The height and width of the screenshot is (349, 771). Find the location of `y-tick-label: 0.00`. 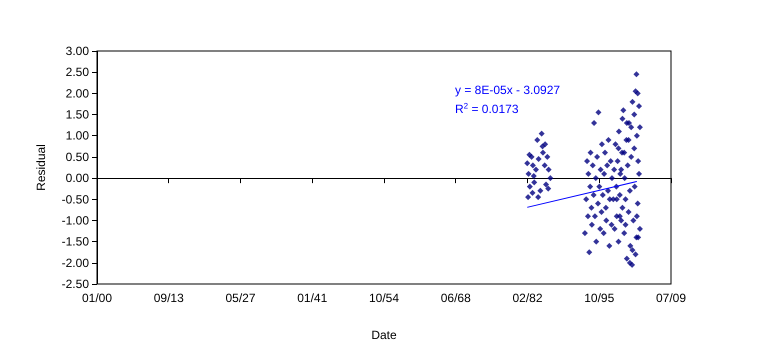

y-tick-label: 0.00 is located at coordinates (78, 178).